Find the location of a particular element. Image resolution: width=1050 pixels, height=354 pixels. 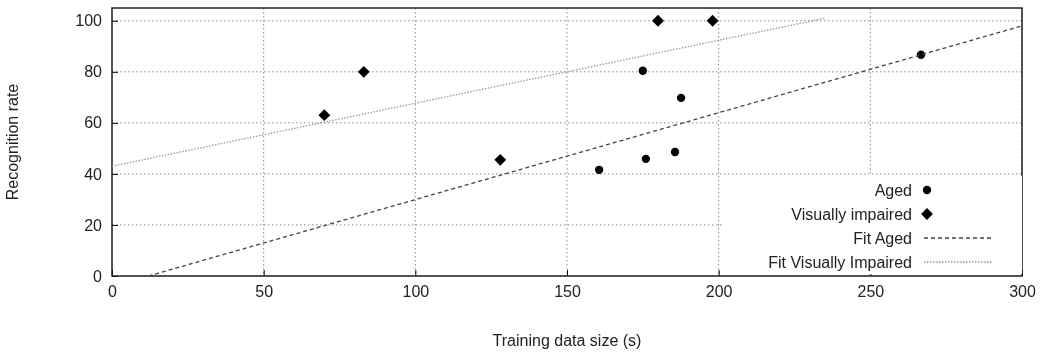

y-axis-title: Recognition rate is located at coordinates (12, 142).